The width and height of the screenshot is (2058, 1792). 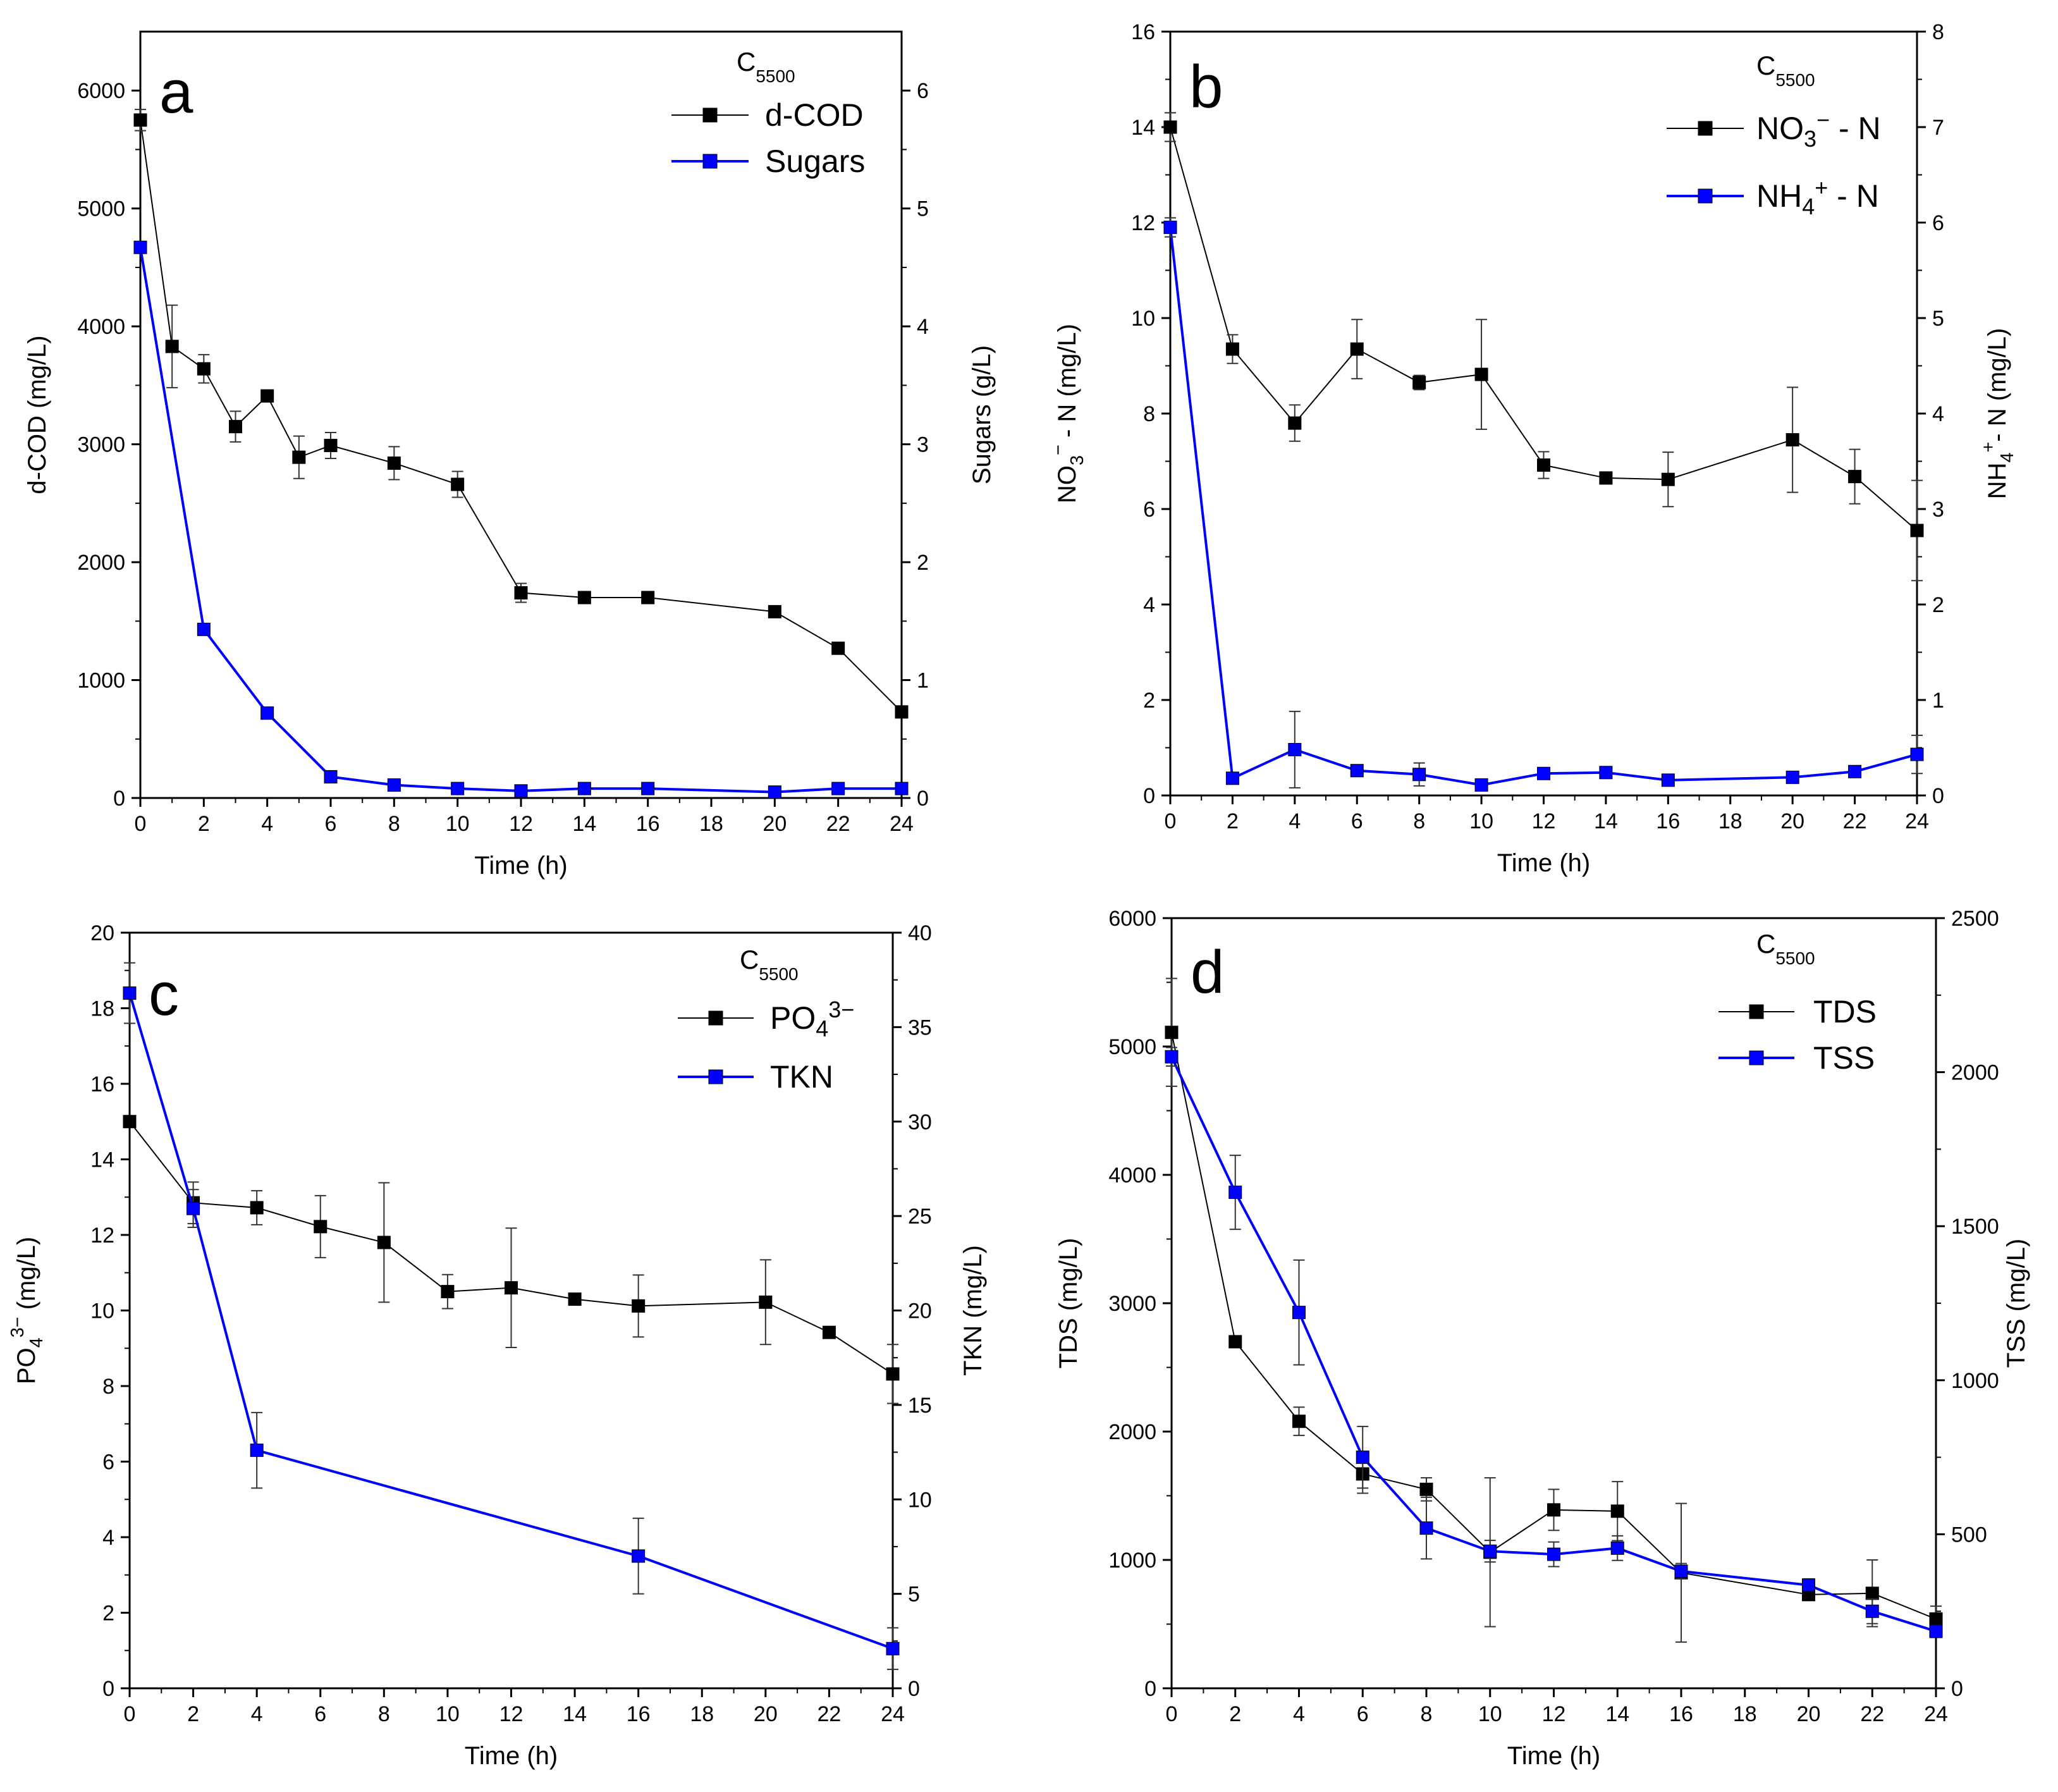 What do you see at coordinates (1765, 65) in the screenshot?
I see `sample-main: C` at bounding box center [1765, 65].